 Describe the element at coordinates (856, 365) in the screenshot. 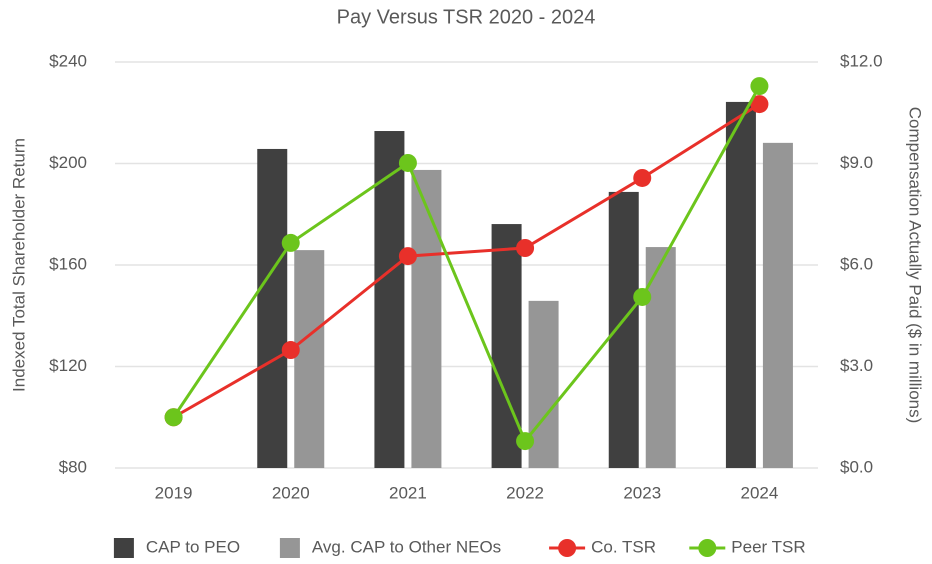

I see `y2-tick-label: $3.0` at that location.